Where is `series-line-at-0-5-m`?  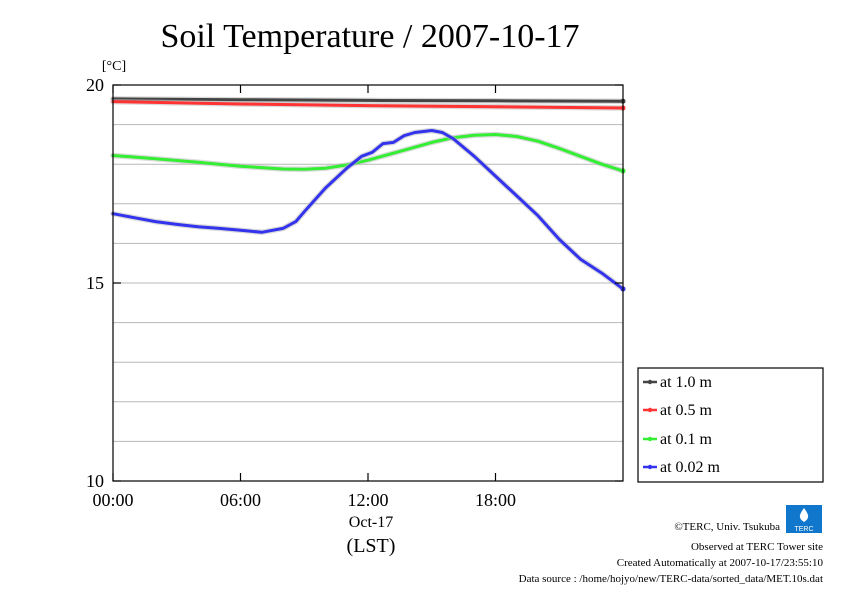
series-line-at-0-5-m is located at coordinates (368, 105).